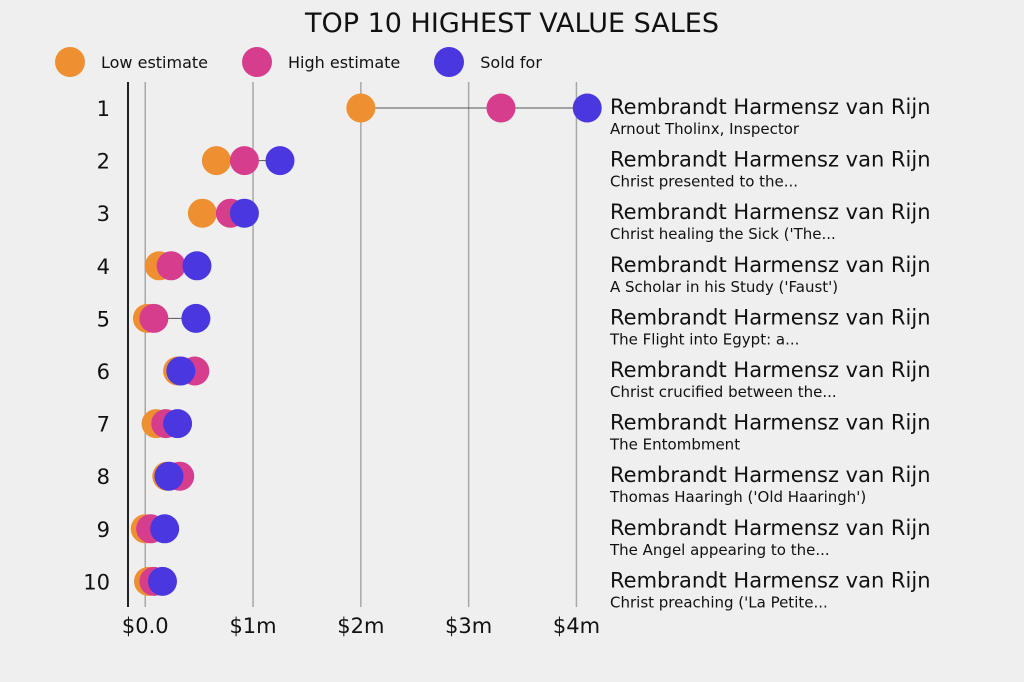 This screenshot has height=682, width=1024. I want to click on legend: Low estimate High estimate Sold for, so click(315, 62).